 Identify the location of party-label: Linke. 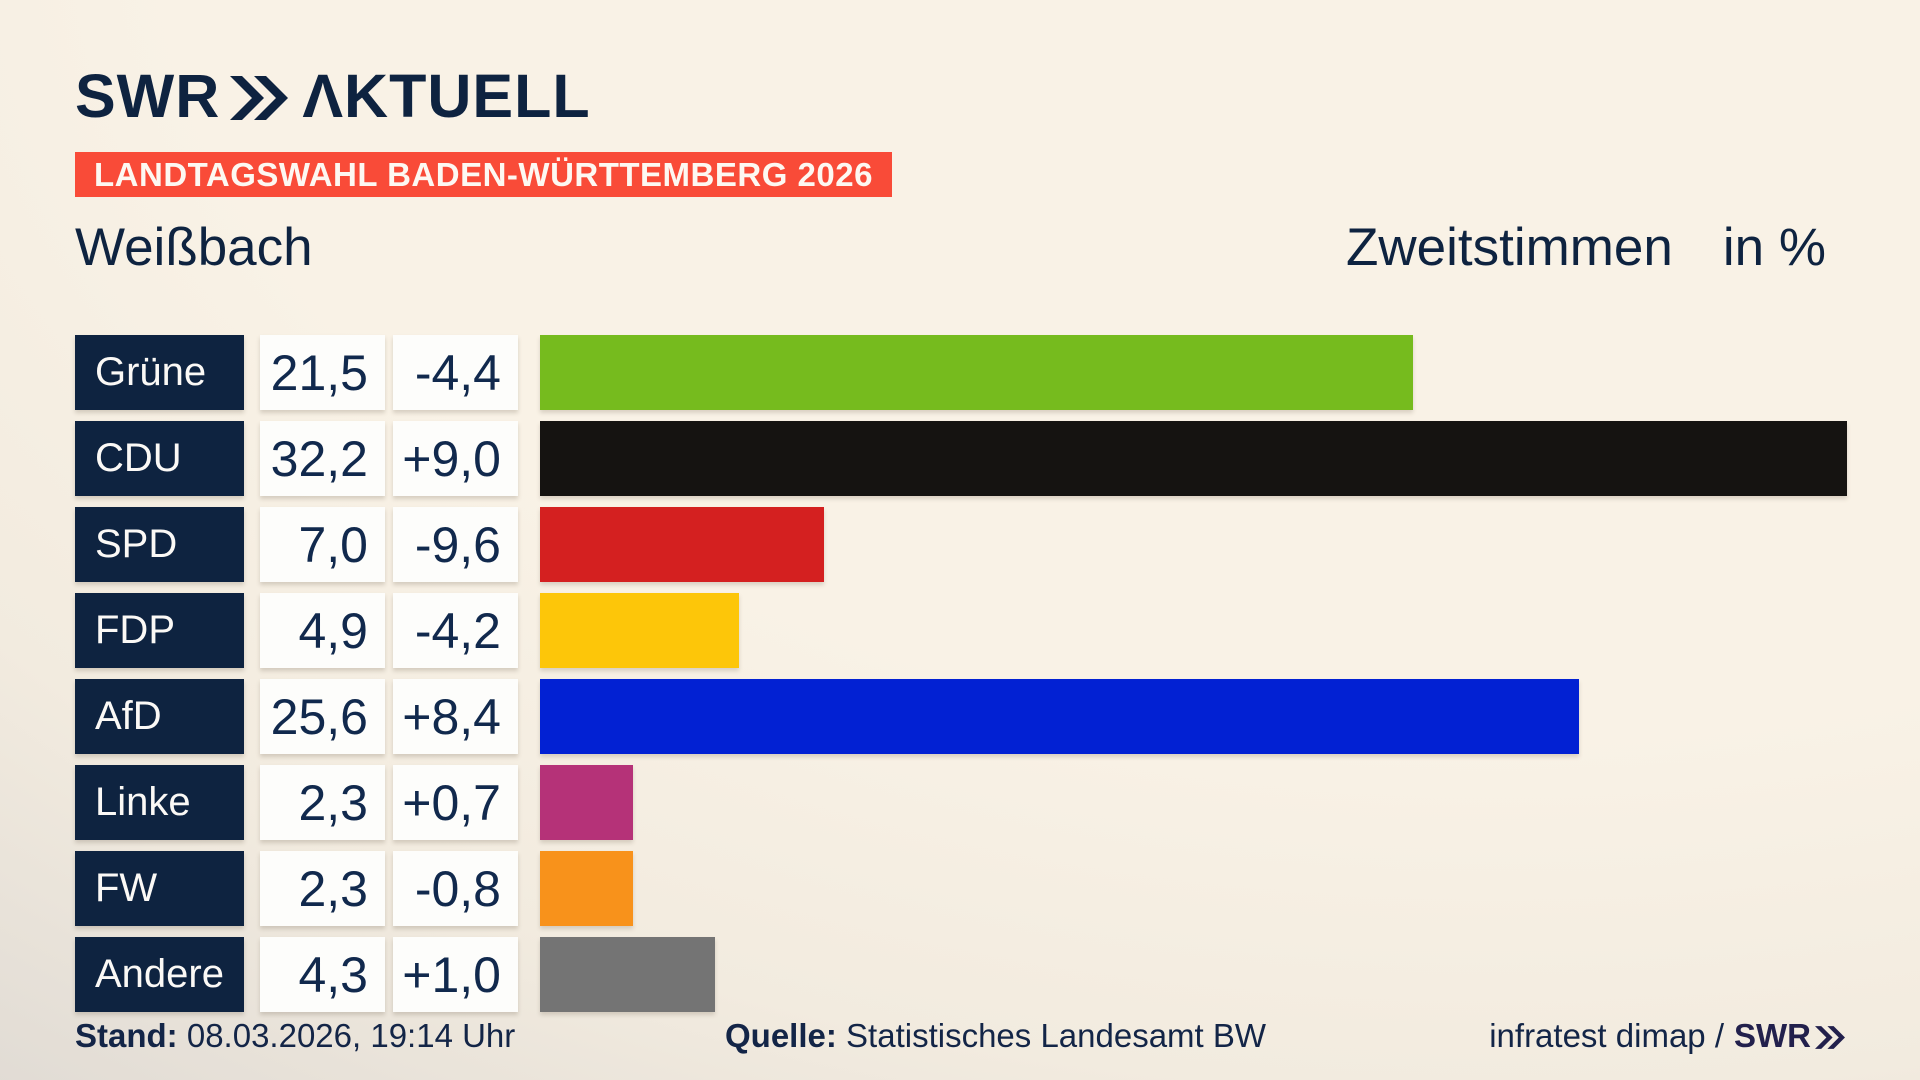
(159, 802).